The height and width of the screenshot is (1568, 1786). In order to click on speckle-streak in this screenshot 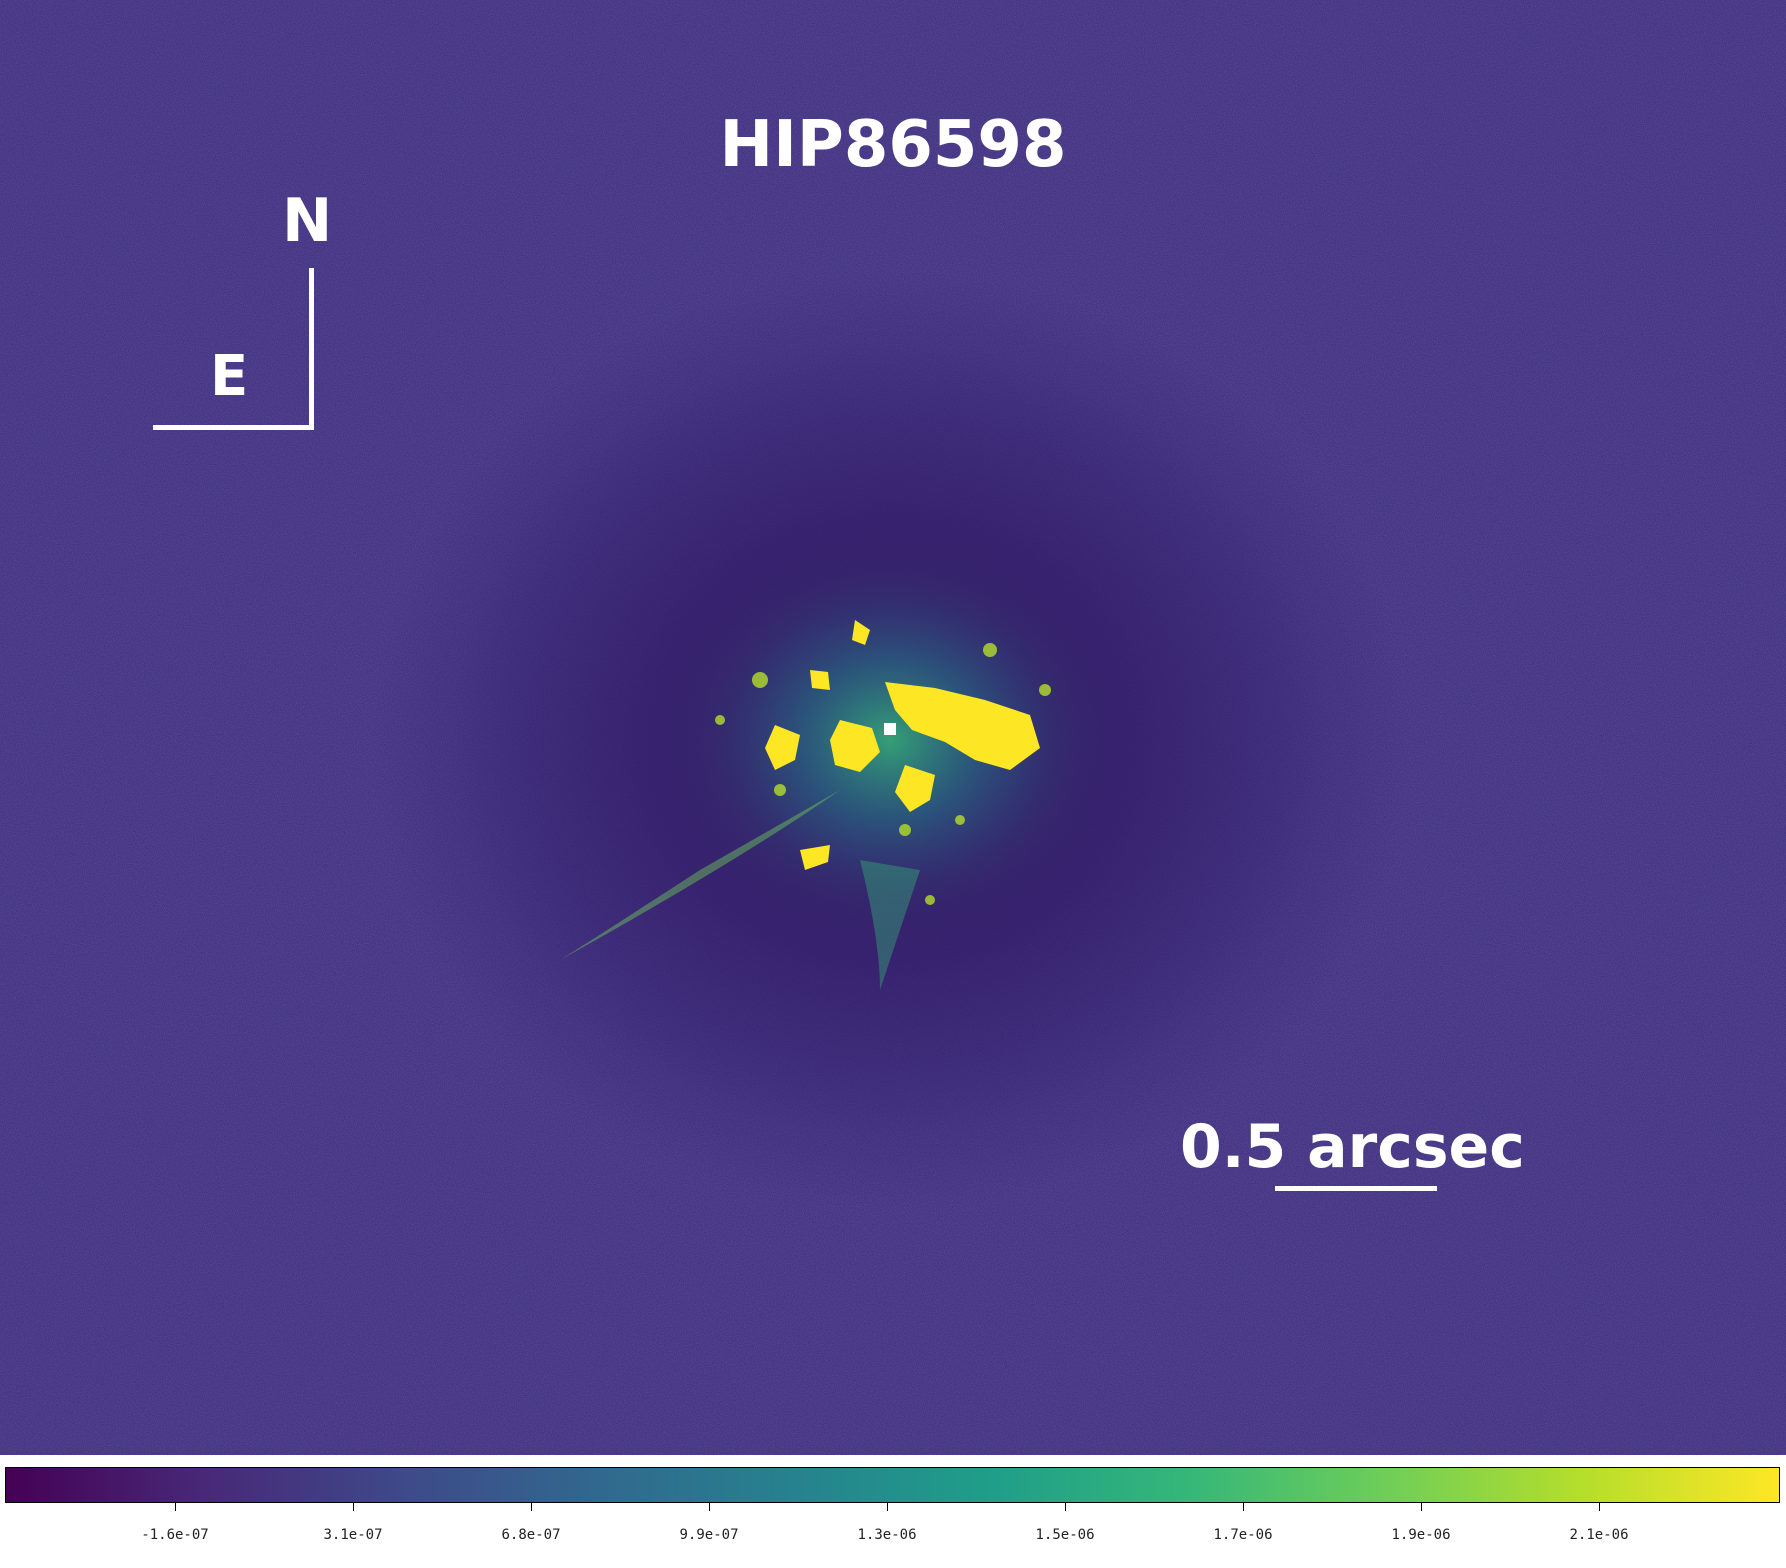, I will do `click(700, 875)`.